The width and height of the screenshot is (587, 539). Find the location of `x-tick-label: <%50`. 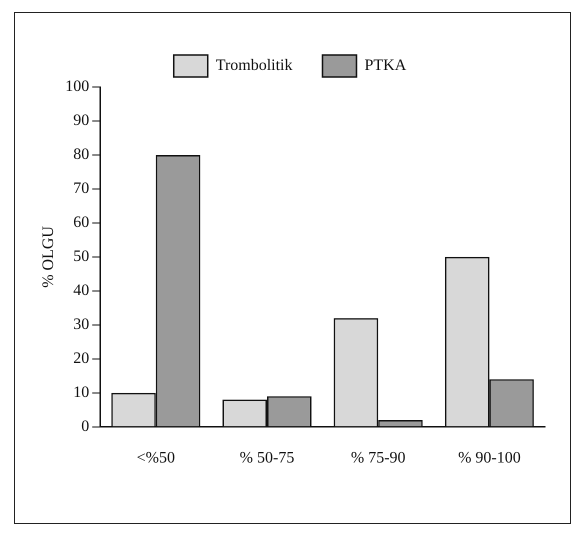

x-tick-label: <%50 is located at coordinates (155, 458).